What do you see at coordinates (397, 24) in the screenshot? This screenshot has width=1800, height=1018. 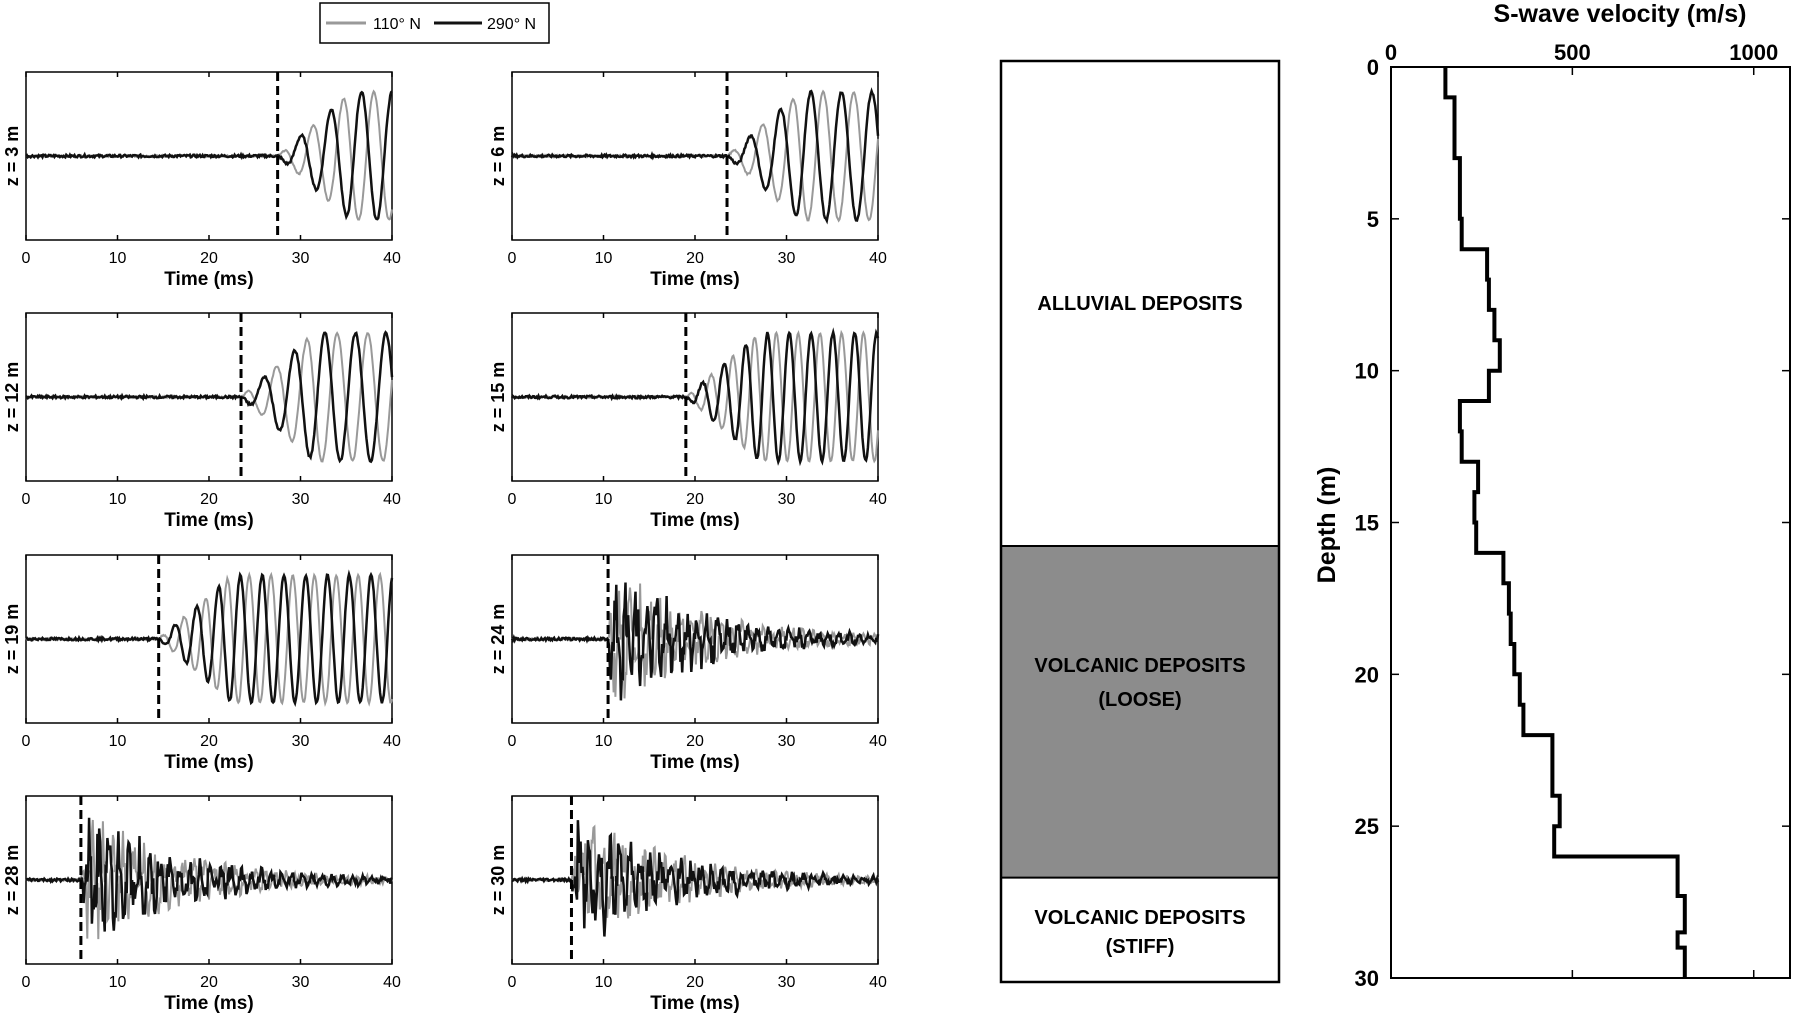 I see `legend-label-110: 110° N` at bounding box center [397, 24].